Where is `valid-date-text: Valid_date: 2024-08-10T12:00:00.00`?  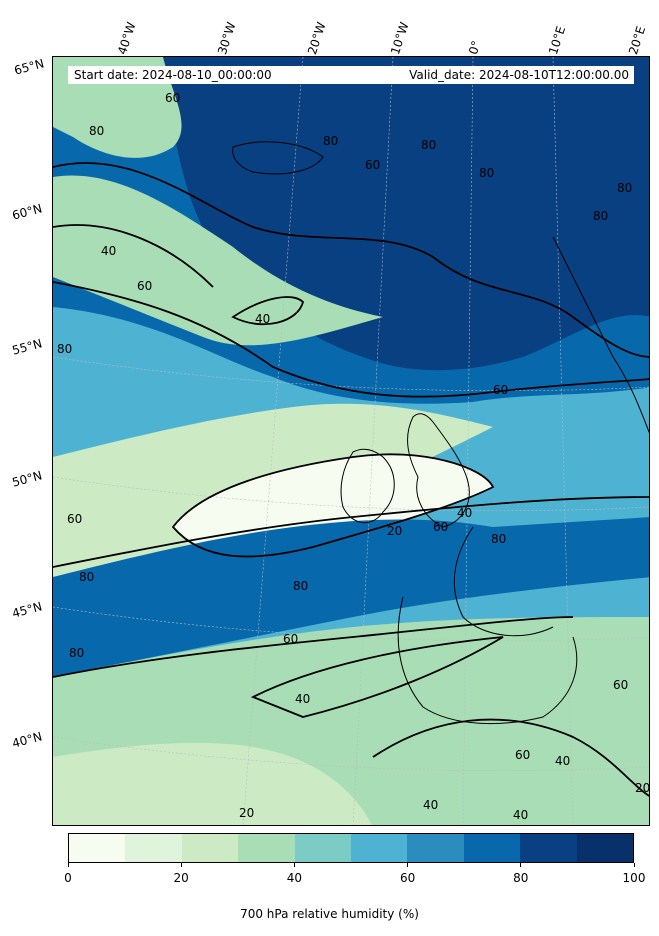
valid-date-text: Valid_date: 2024-08-10T12:00:00.00 is located at coordinates (519, 75).